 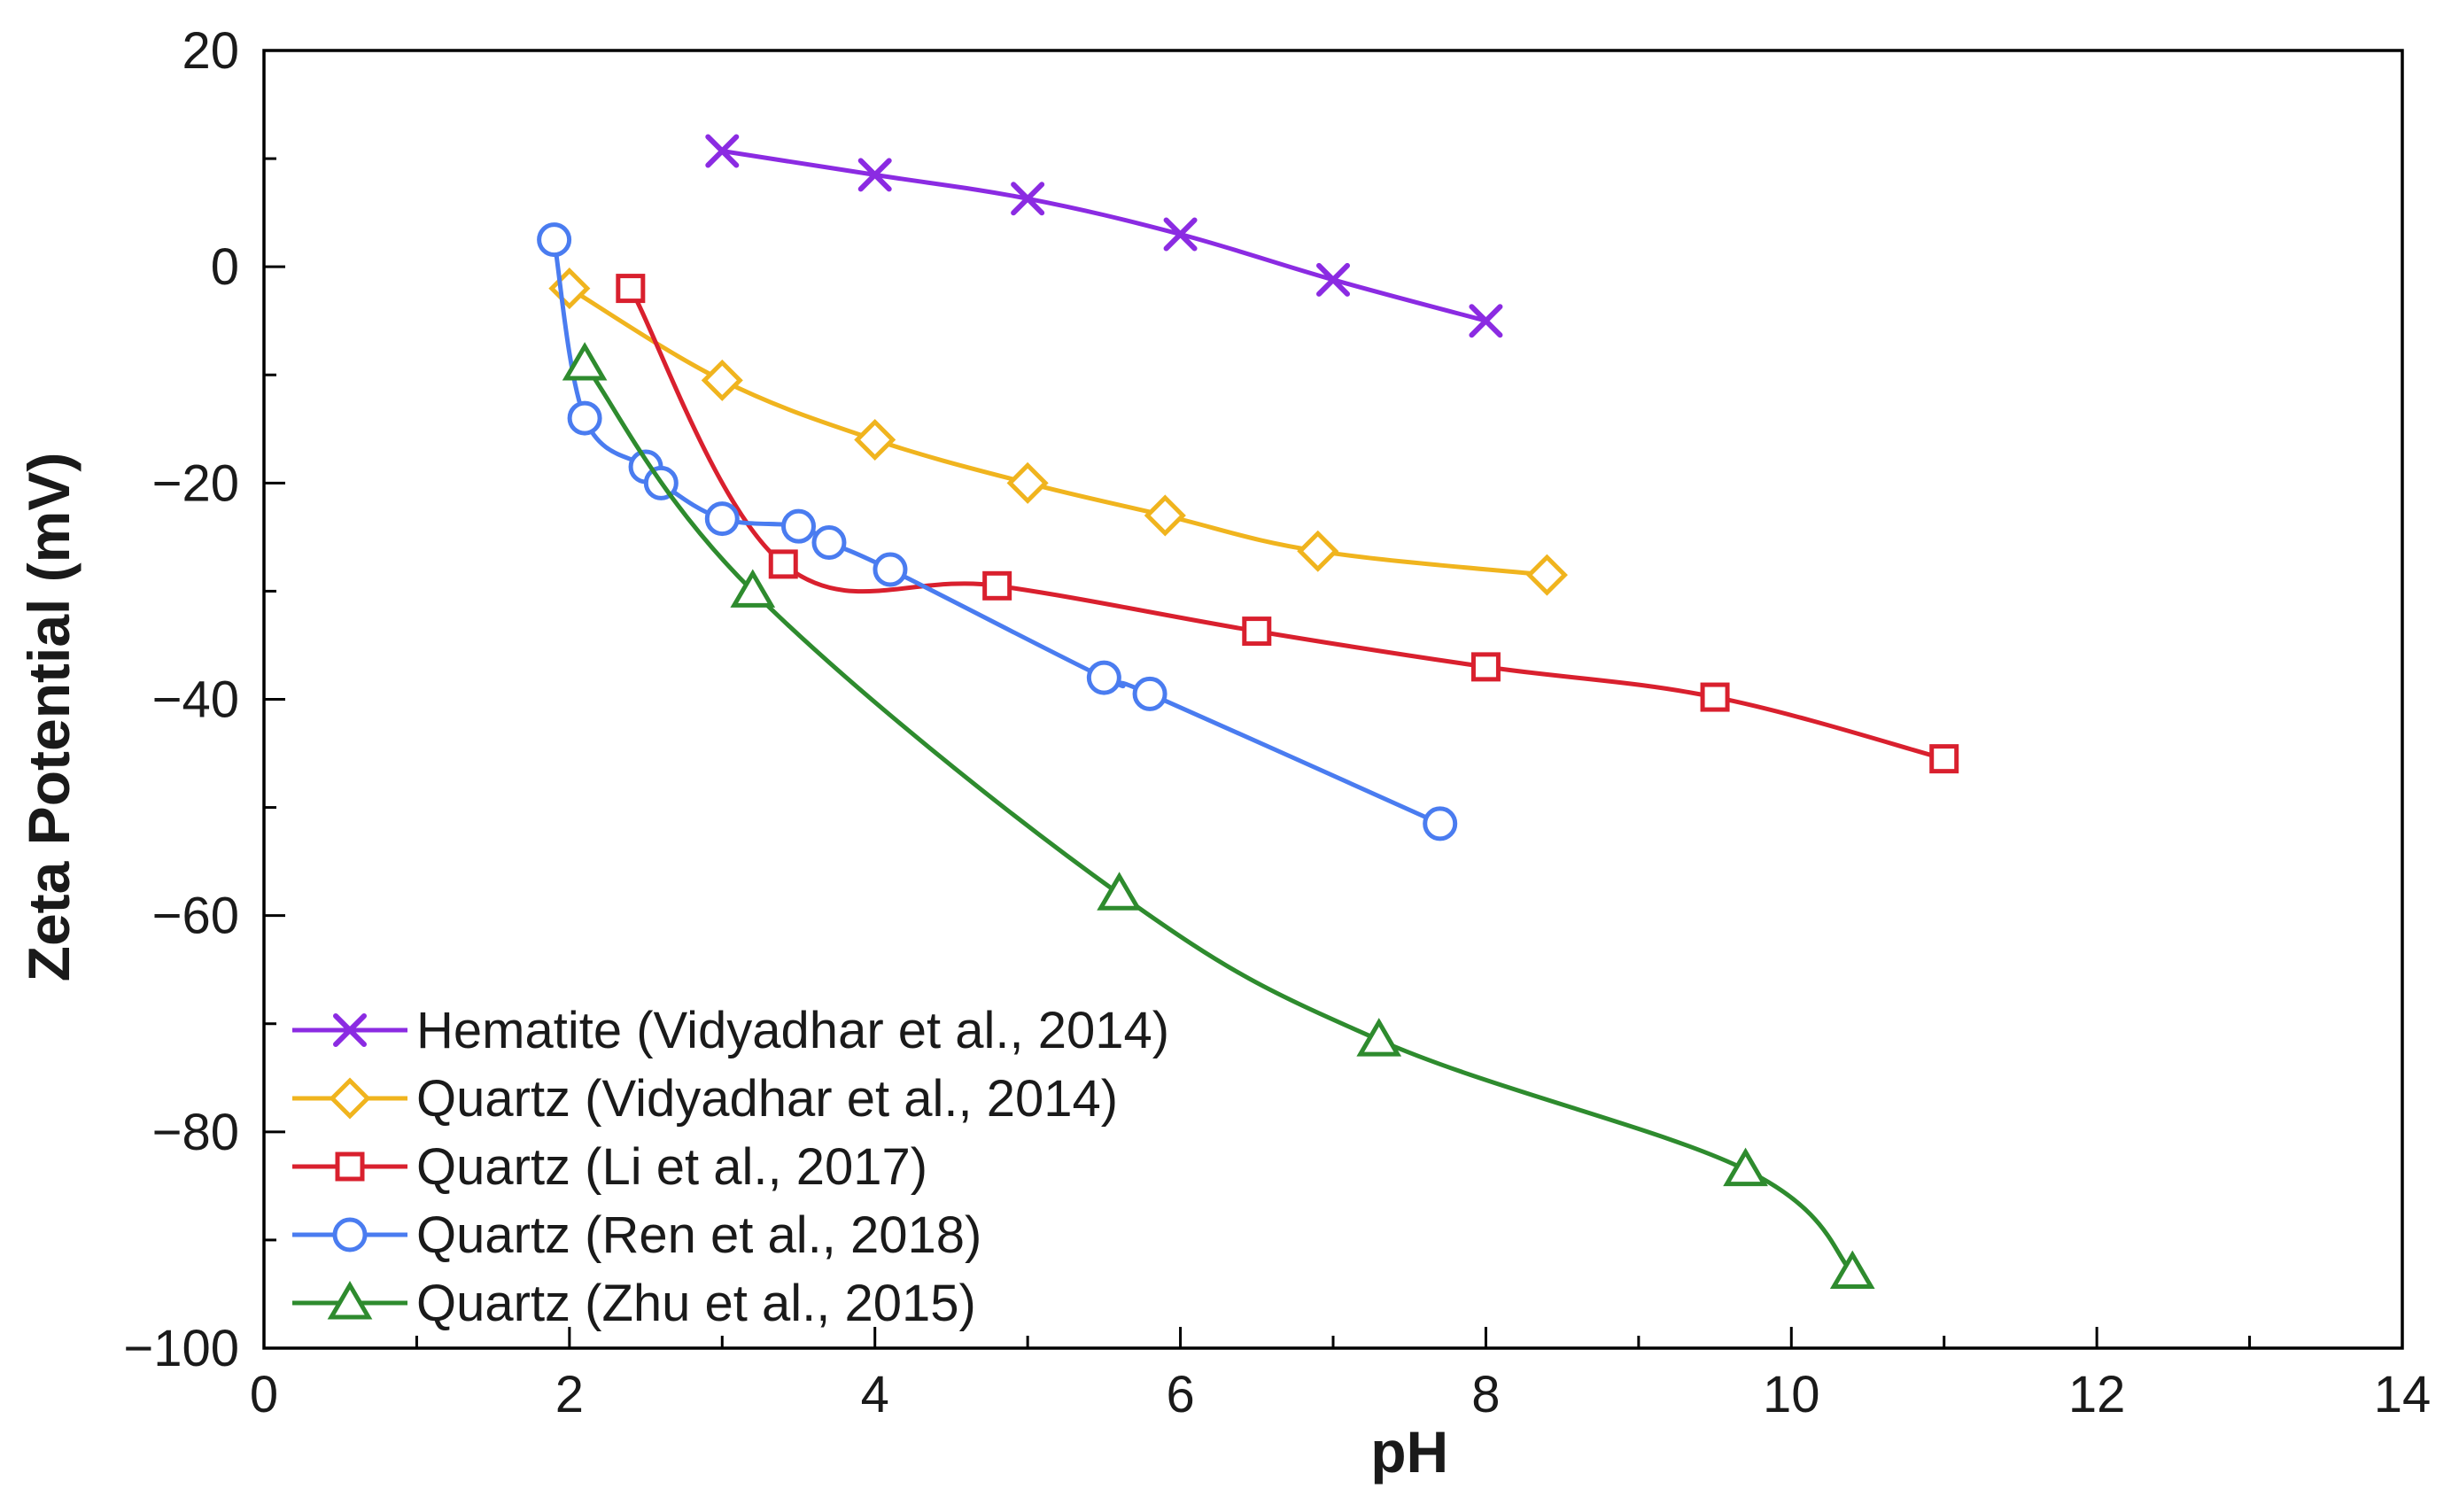 What do you see at coordinates (767, 1099) in the screenshot?
I see `legend-label: Quartz (Vidyadhar et al., 2014)` at bounding box center [767, 1099].